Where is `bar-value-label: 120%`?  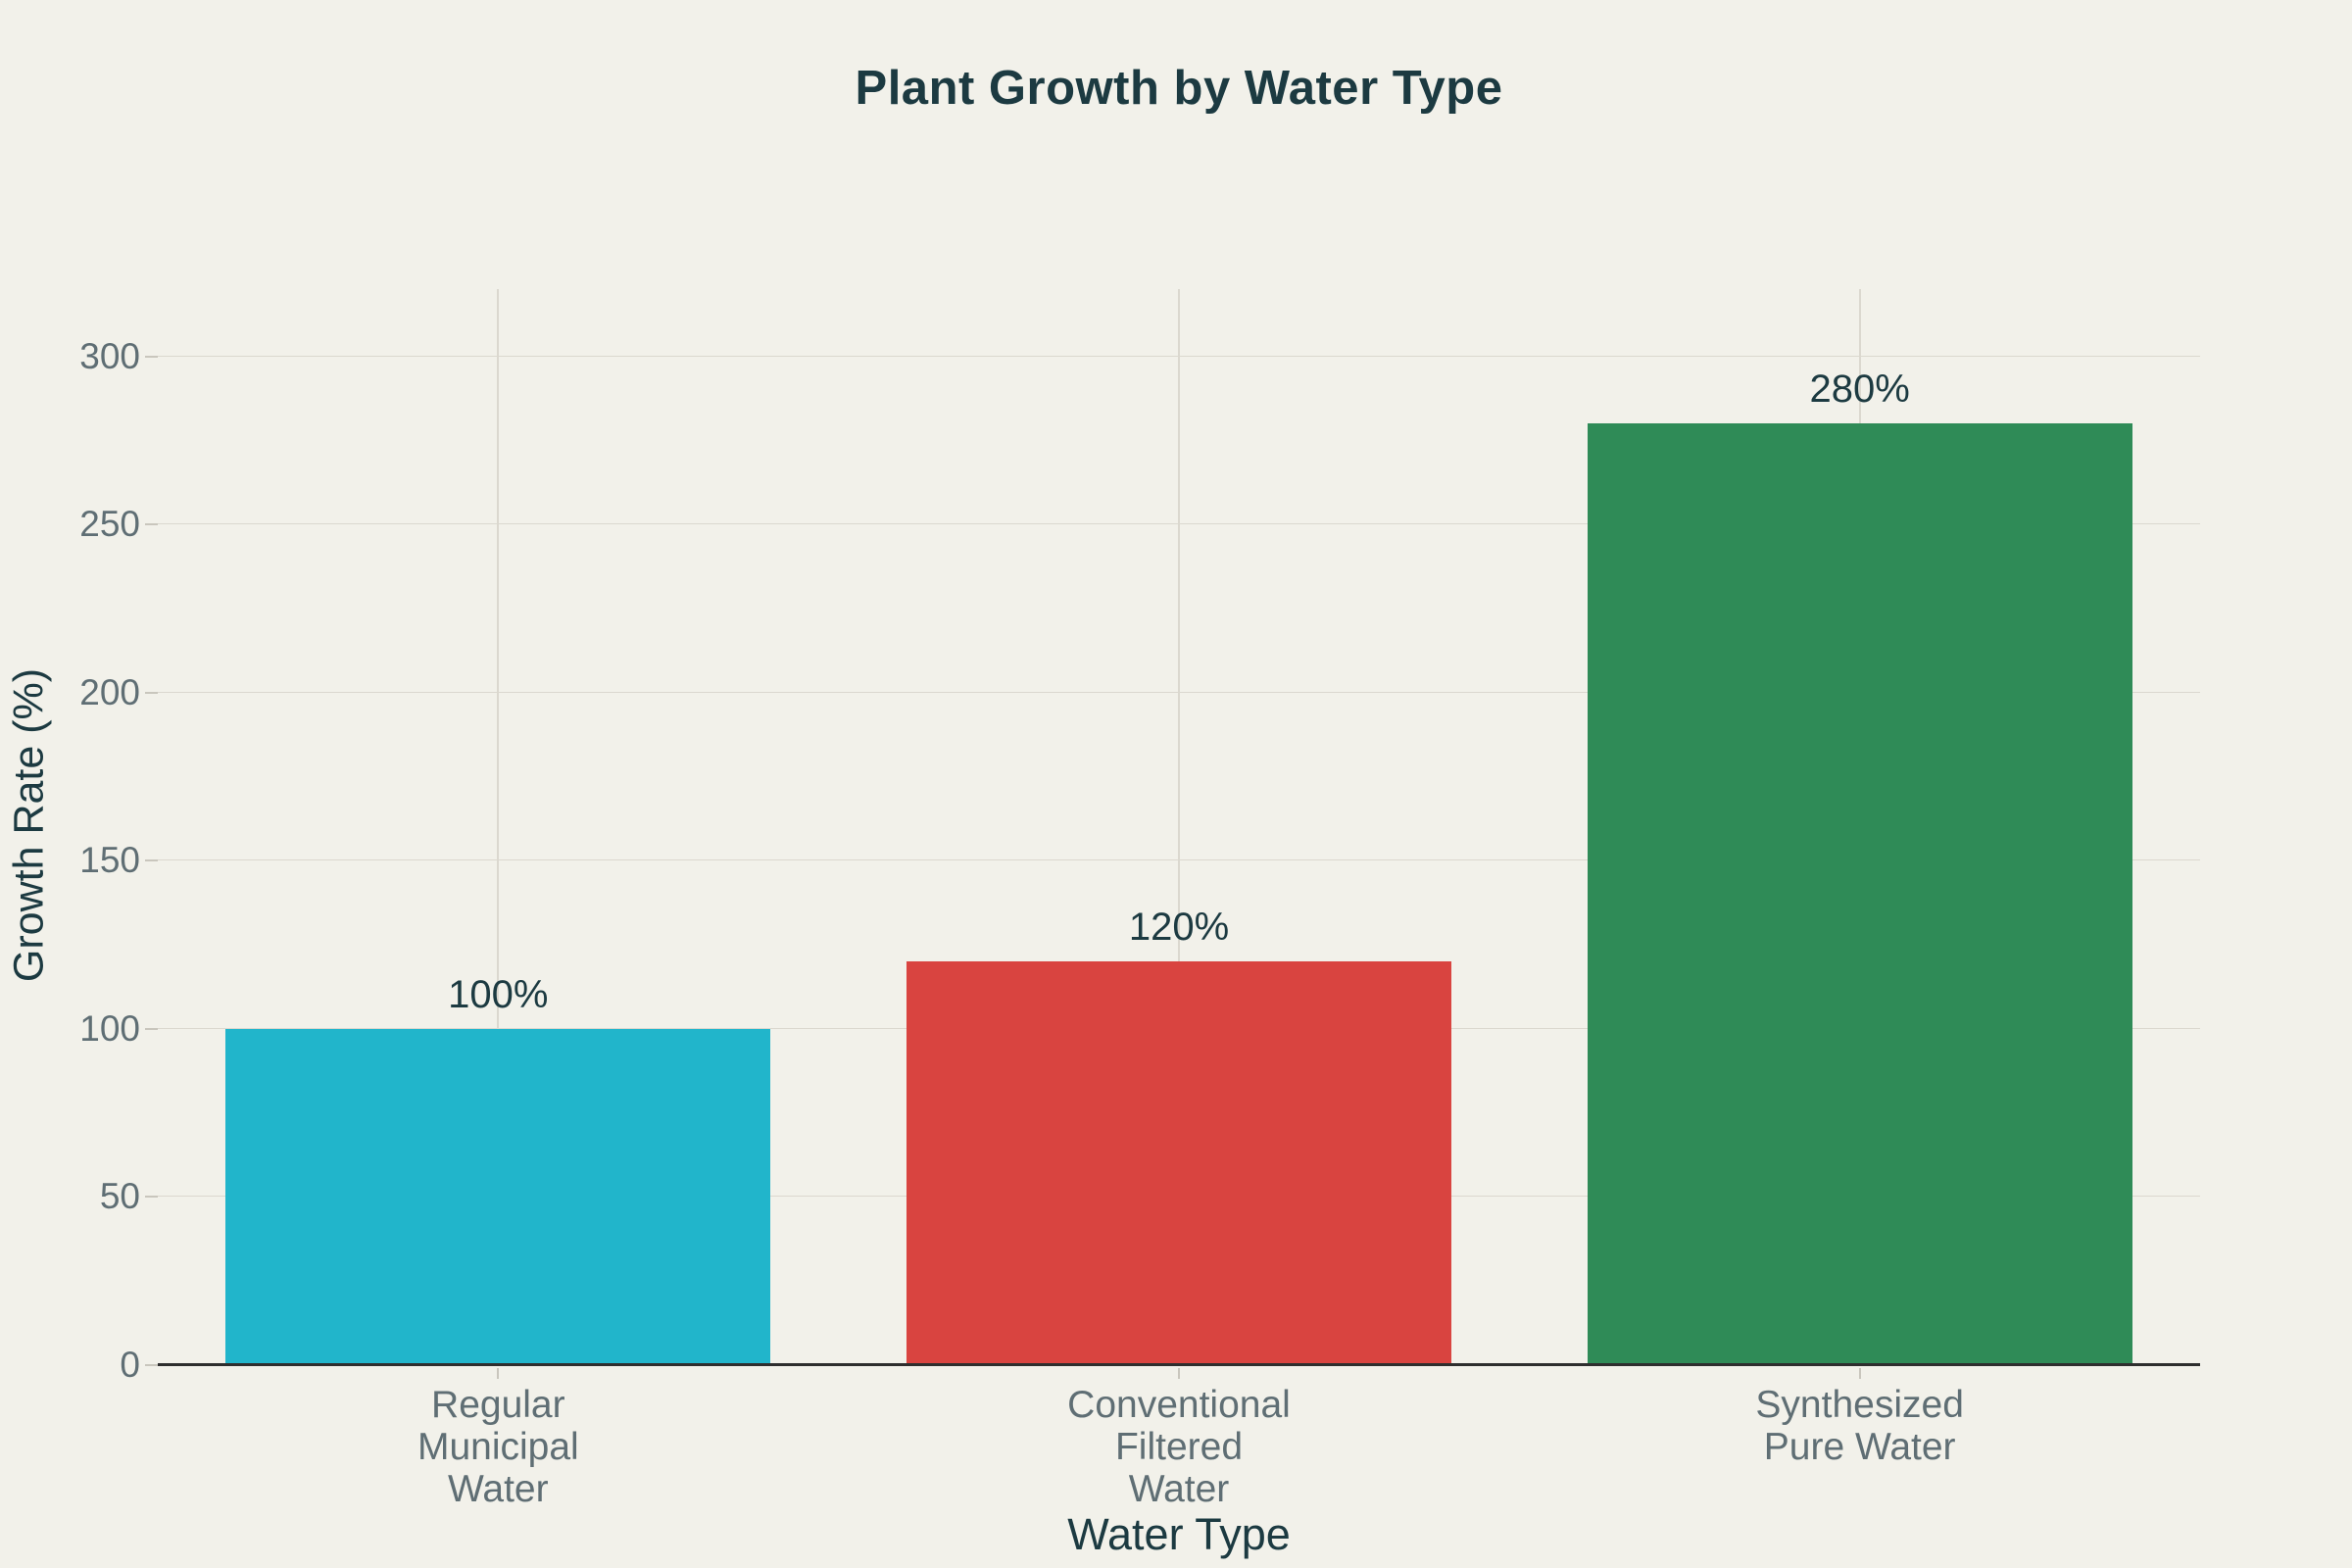 bar-value-label: 120% is located at coordinates (1179, 928).